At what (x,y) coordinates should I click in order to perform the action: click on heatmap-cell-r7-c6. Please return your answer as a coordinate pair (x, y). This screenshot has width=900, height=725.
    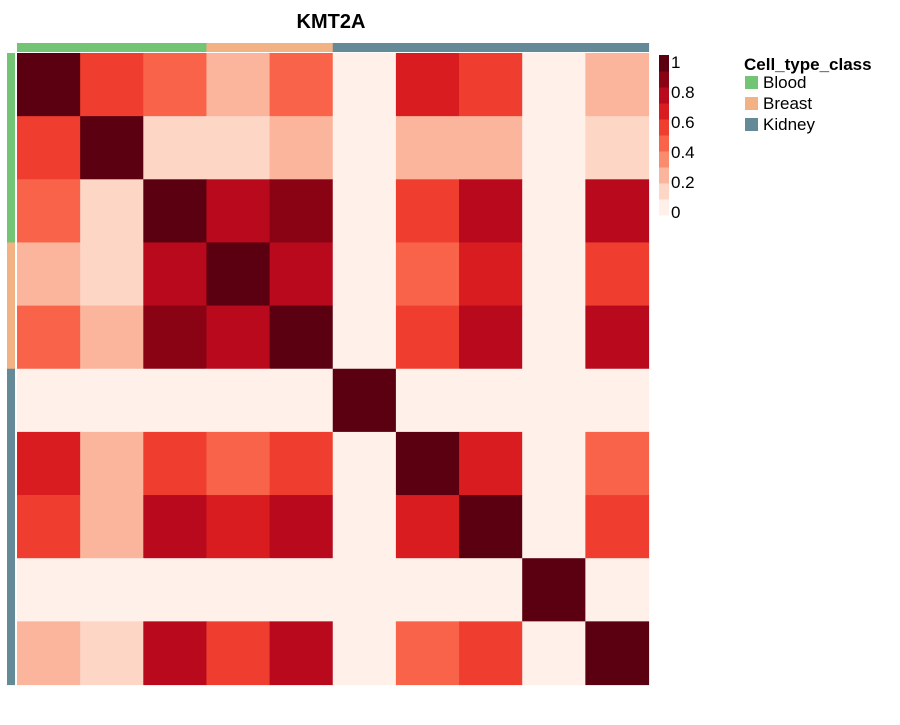
    Looking at the image, I should click on (427, 527).